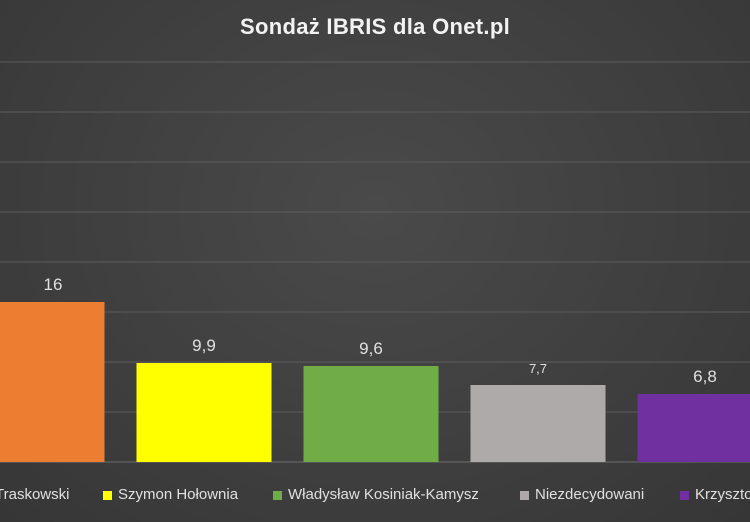  What do you see at coordinates (538, 368) in the screenshot?
I see `data-label-4: 7,7` at bounding box center [538, 368].